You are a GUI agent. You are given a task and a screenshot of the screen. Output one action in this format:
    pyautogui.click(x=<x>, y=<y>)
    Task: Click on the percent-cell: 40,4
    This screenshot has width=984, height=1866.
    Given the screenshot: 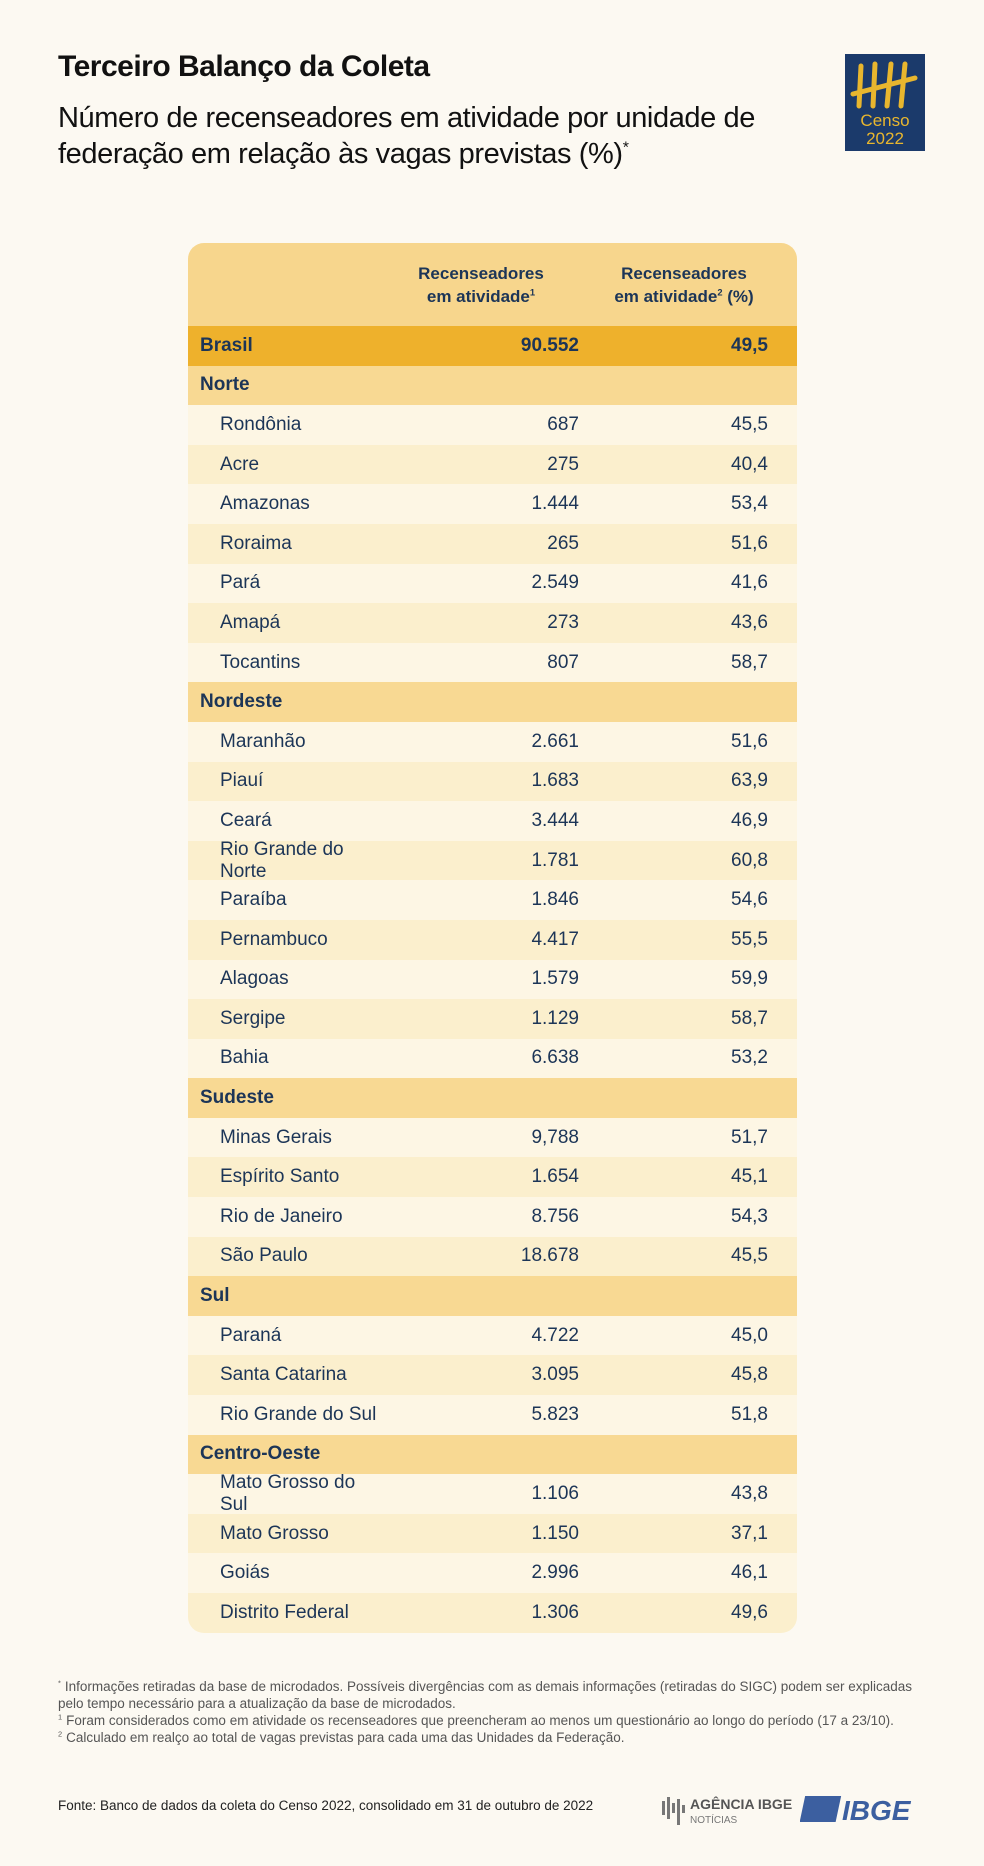 What is the action you would take?
    pyautogui.click(x=749, y=464)
    